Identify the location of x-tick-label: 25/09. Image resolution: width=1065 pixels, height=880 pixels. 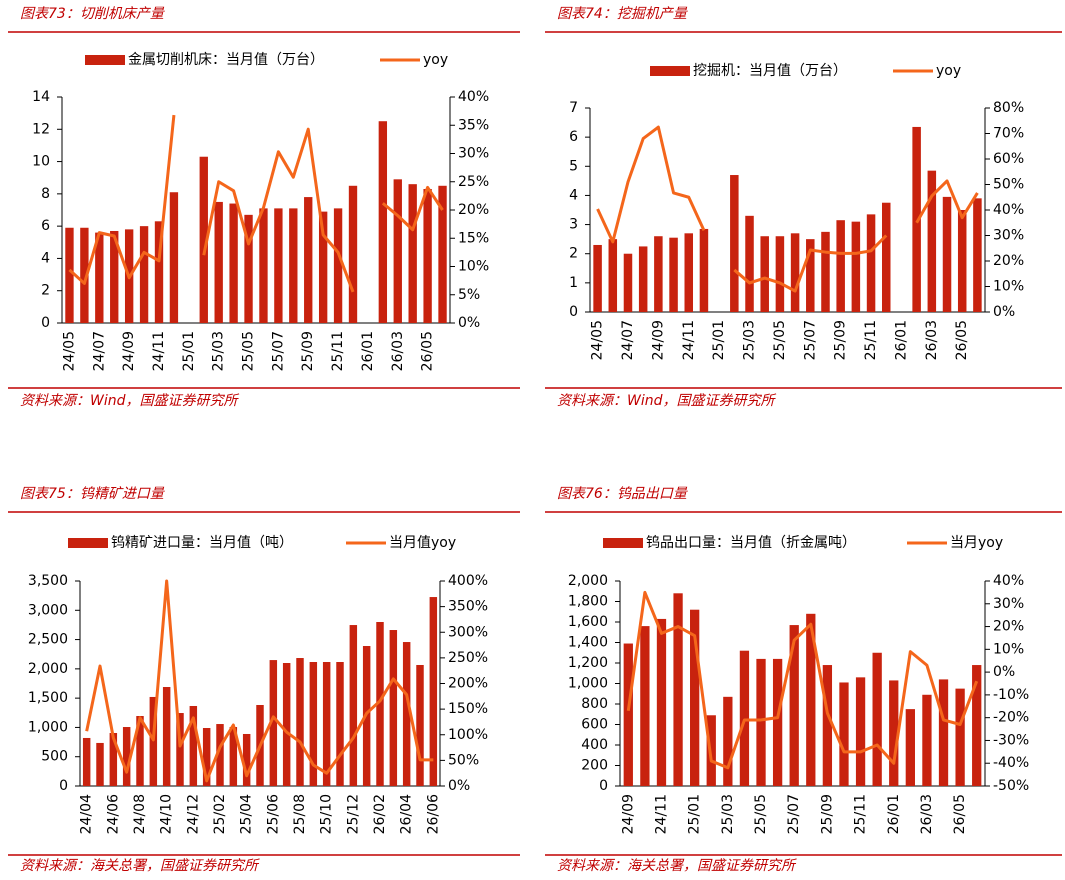
(841, 340).